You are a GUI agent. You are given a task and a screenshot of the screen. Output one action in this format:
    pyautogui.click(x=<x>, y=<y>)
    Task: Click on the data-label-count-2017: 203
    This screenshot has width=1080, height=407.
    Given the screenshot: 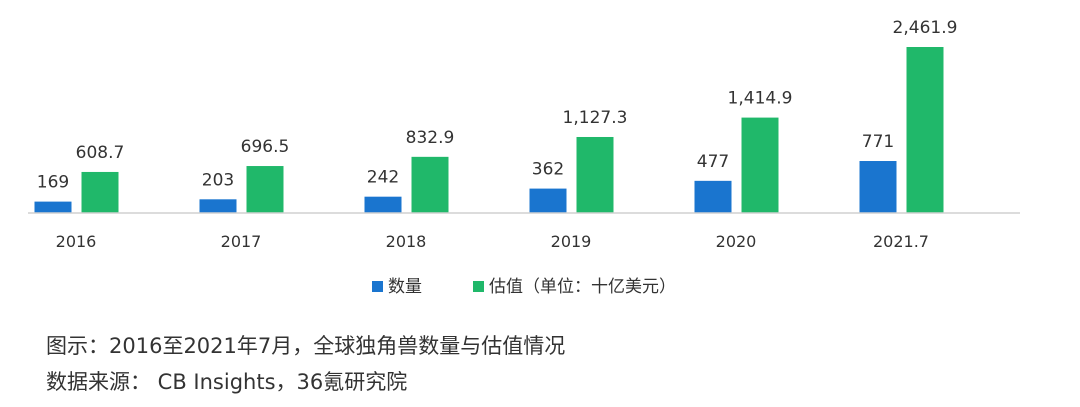 What is the action you would take?
    pyautogui.click(x=218, y=180)
    